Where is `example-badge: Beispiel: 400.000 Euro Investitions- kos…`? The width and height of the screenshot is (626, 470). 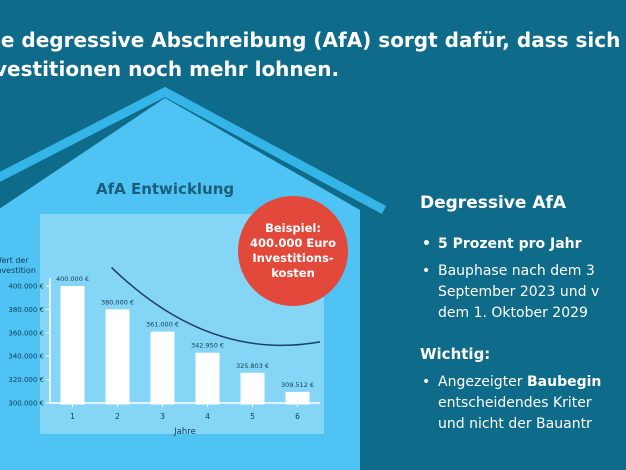
example-badge: Beispiel: 400.000 Euro Investitions- kos… is located at coordinates (293, 251).